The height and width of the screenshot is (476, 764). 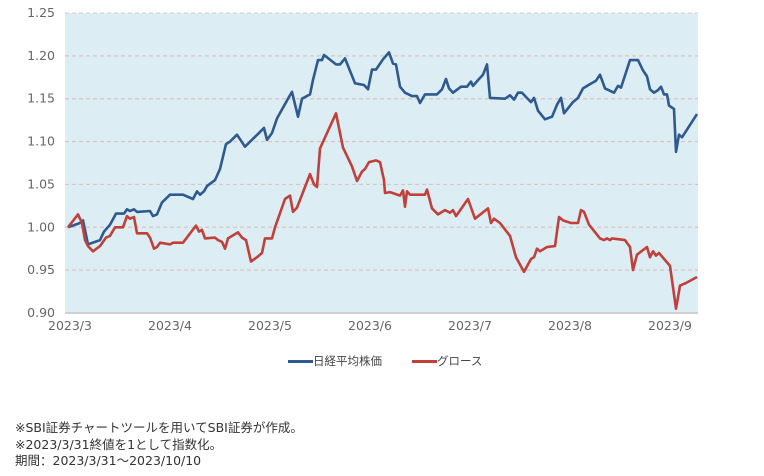 I want to click on footnote-index: ※2023/3/31終値を1として指数化。, so click(x=119, y=444).